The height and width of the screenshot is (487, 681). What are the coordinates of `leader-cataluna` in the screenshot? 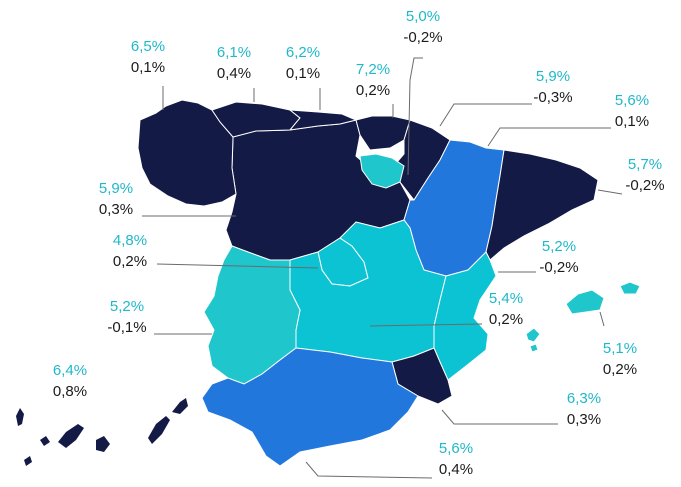 It's located at (610, 192).